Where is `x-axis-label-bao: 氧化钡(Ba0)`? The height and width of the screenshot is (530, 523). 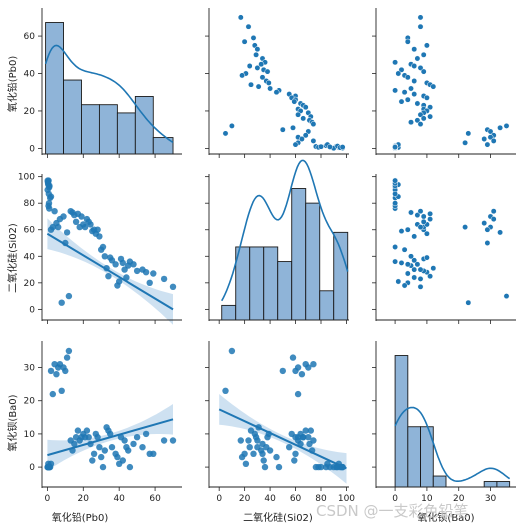
x-axis-label-bao: 氧化钡(Ba0) is located at coordinates (445, 517).